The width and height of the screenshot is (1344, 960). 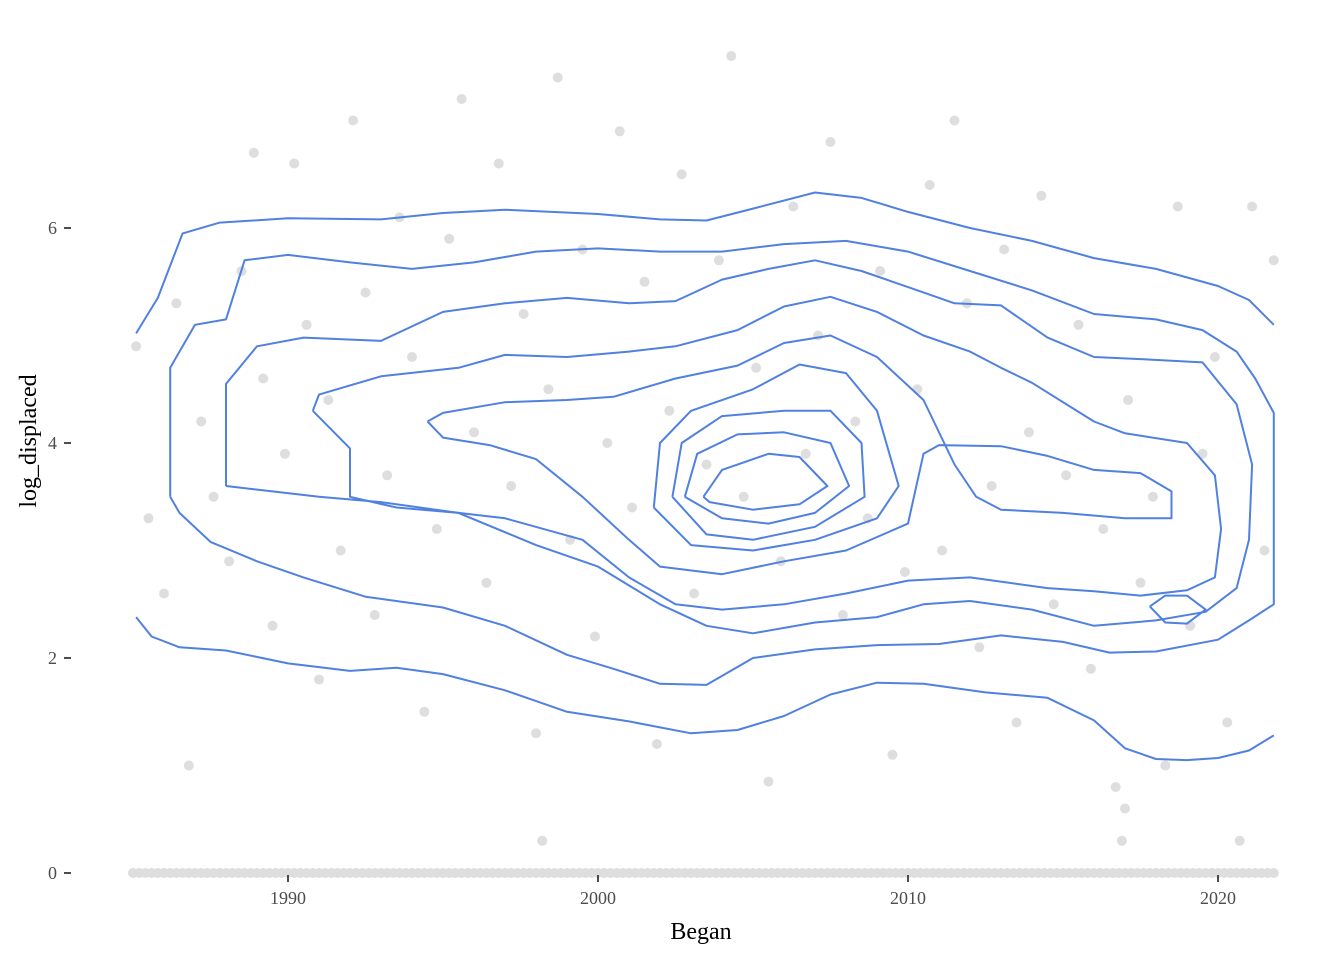 What do you see at coordinates (598, 898) in the screenshot?
I see `x-tick-label: 2000` at bounding box center [598, 898].